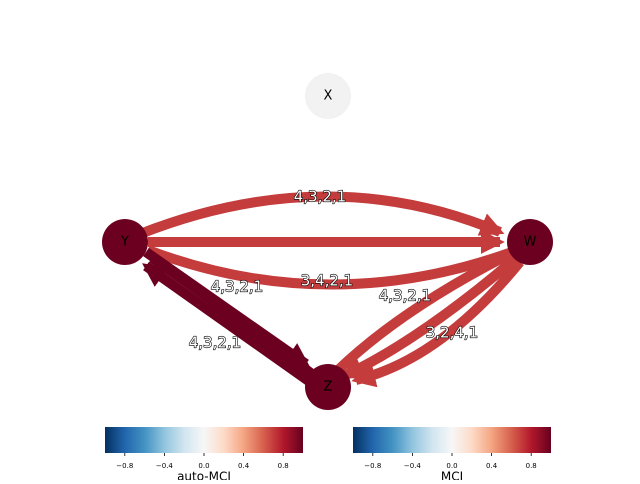 Image resolution: width=640 pixels, height=484 pixels. What do you see at coordinates (327, 281) in the screenshot?
I see `edge-label: 3,4,2,1` at bounding box center [327, 281].